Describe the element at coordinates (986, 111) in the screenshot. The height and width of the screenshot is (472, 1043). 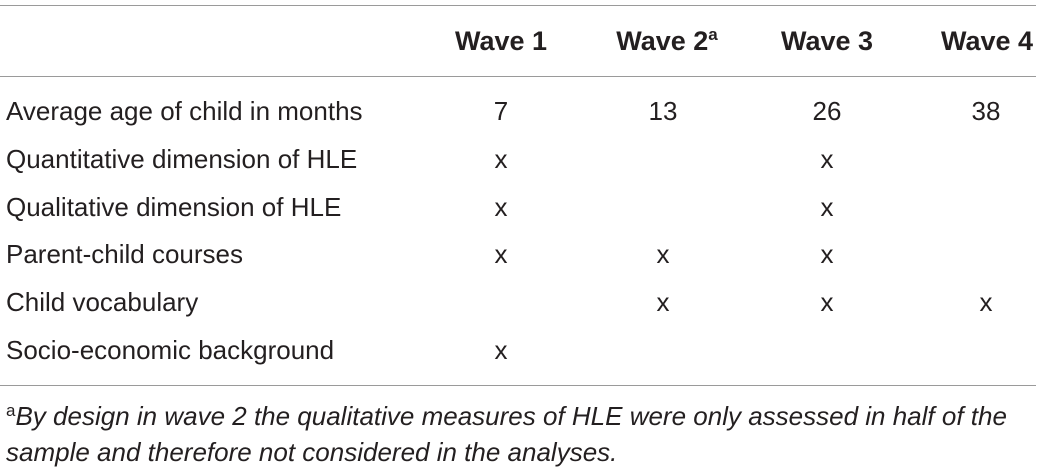
I see `table-cell: 38` at that location.